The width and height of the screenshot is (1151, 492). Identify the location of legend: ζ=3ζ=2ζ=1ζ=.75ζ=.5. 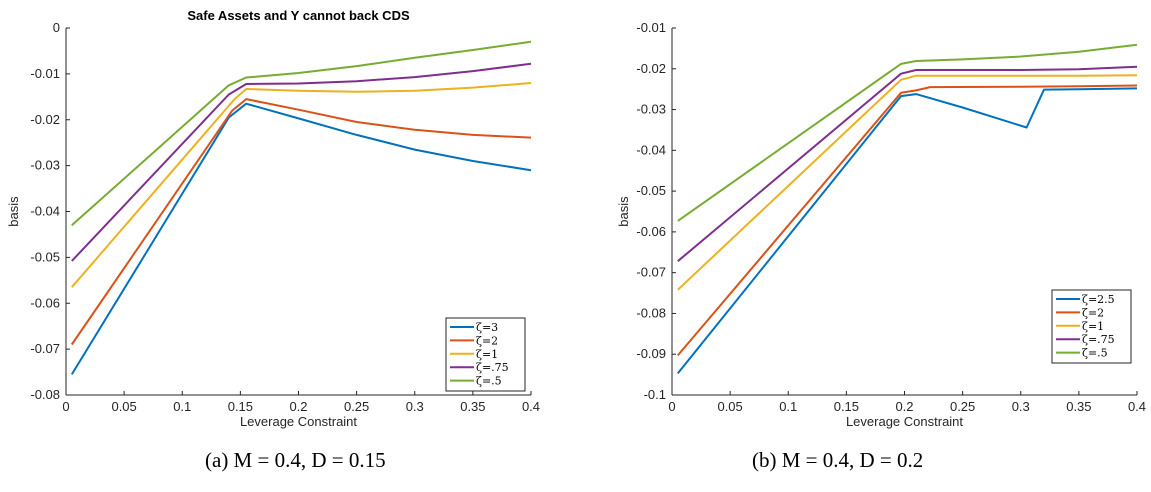
(485, 354).